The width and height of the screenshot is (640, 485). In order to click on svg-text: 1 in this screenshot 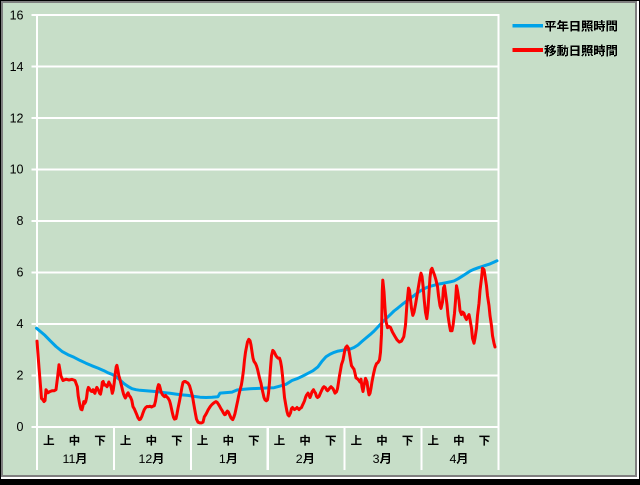, I will do `click(222, 459)`.